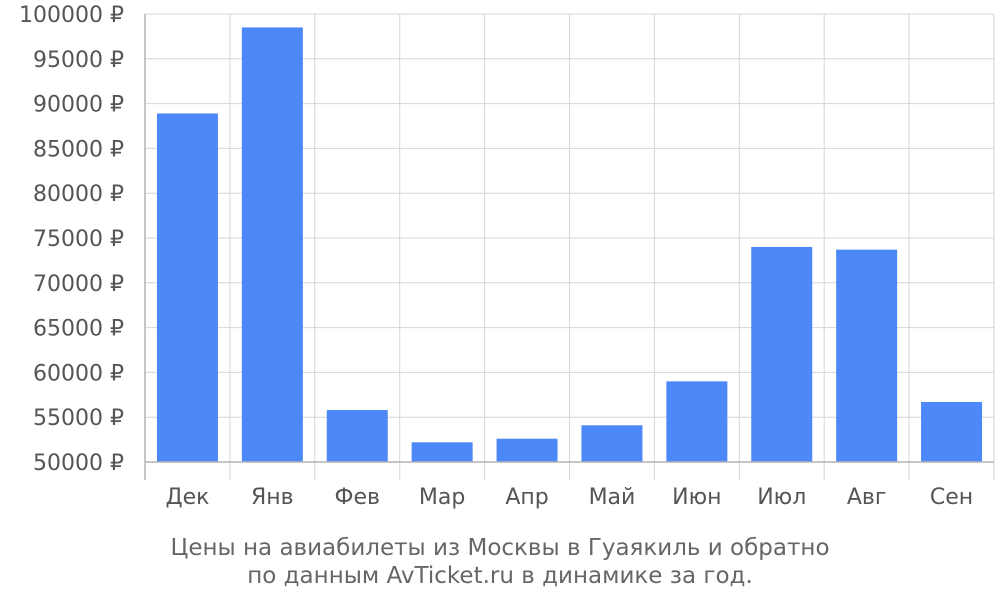 The height and width of the screenshot is (600, 1000). Describe the element at coordinates (78, 239) in the screenshot. I see `y-tick-label: 75000 ₽` at that location.